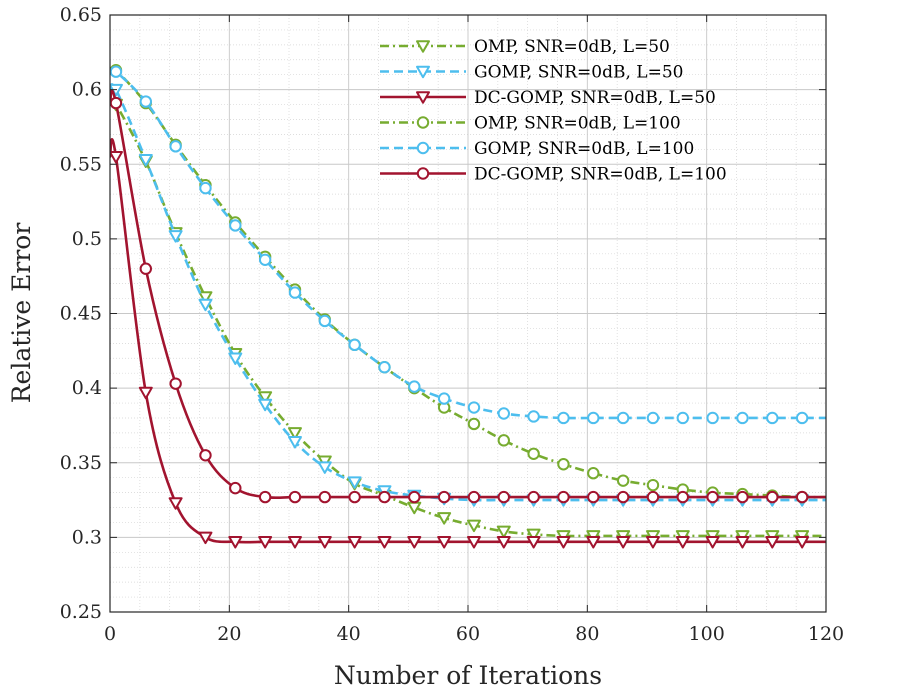 The image size is (897, 693). What do you see at coordinates (87, 239) in the screenshot?
I see `y-tick-label: 0.5` at bounding box center [87, 239].